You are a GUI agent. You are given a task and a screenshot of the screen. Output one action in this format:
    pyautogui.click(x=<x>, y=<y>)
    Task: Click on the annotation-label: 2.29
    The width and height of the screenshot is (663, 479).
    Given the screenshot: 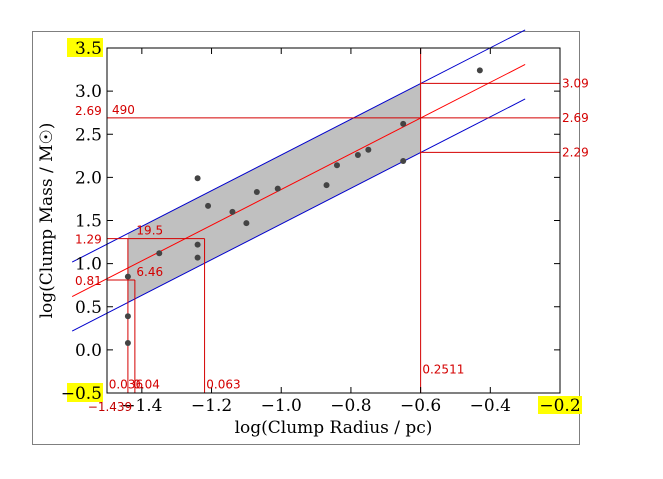 What is the action you would take?
    pyautogui.click(x=575, y=152)
    